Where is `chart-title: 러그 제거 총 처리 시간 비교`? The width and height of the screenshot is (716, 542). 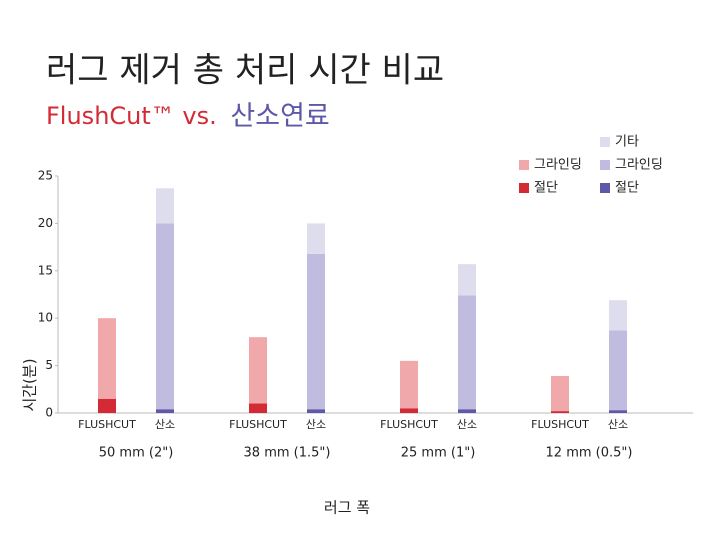
chart-title: 러그 제거 총 처리 시간 비교 is located at coordinates (245, 71).